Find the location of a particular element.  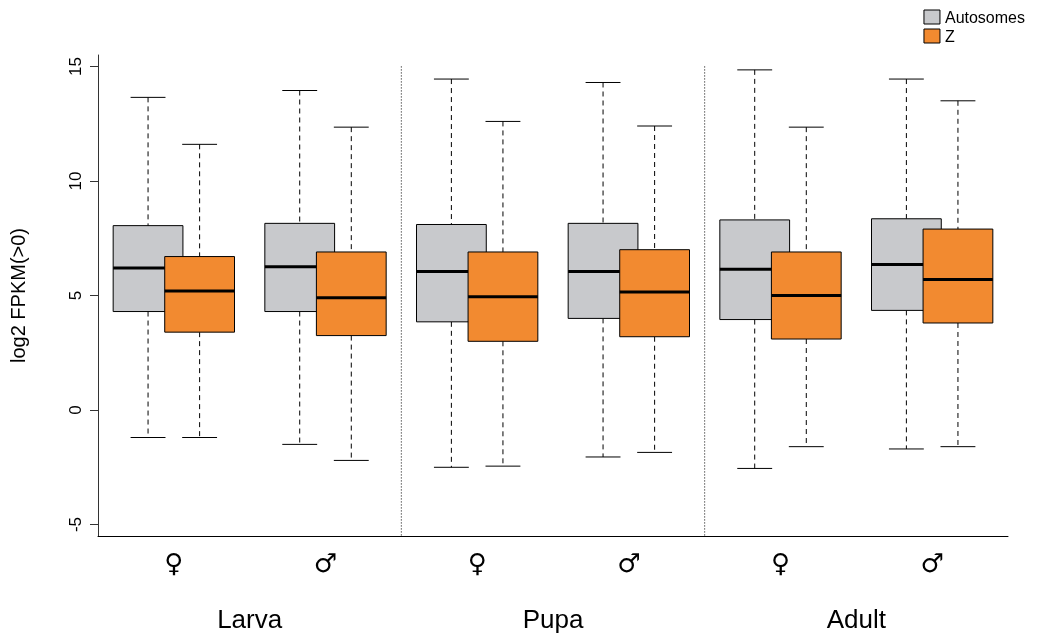

legend-label: Z is located at coordinates (949, 36).